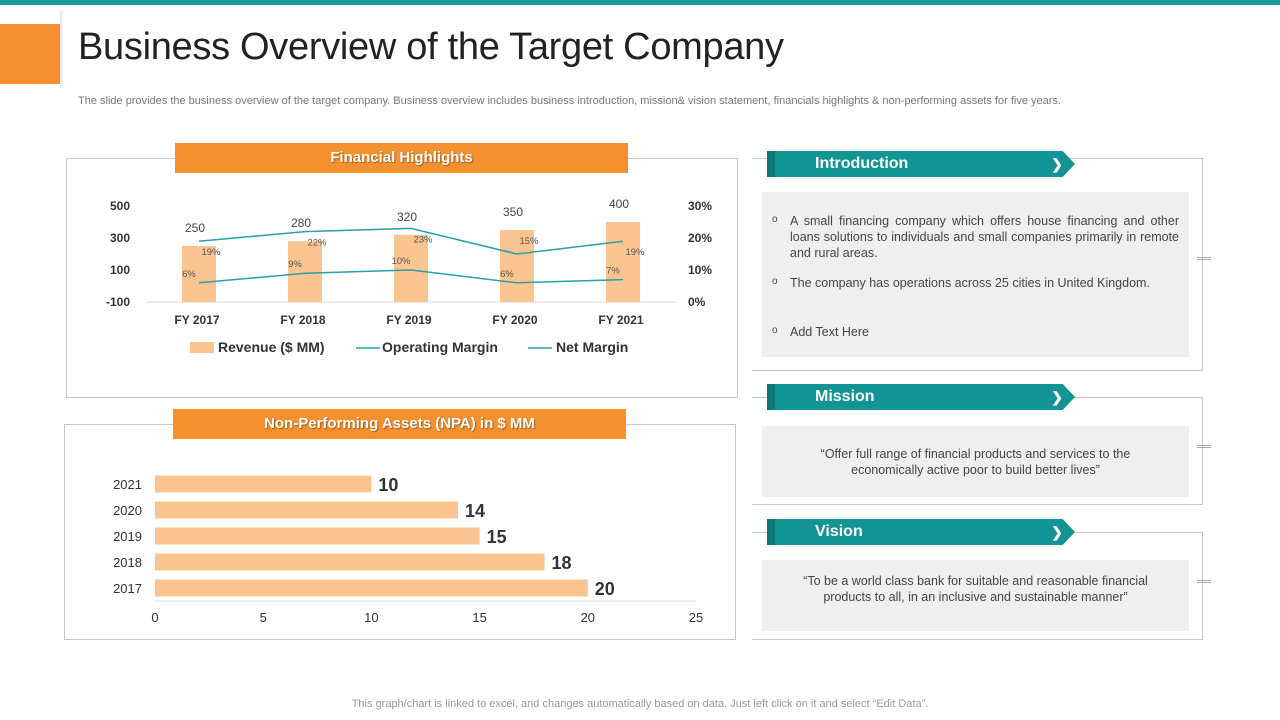  Describe the element at coordinates (120, 238) in the screenshot. I see `y-left-tick-label: 300` at that location.